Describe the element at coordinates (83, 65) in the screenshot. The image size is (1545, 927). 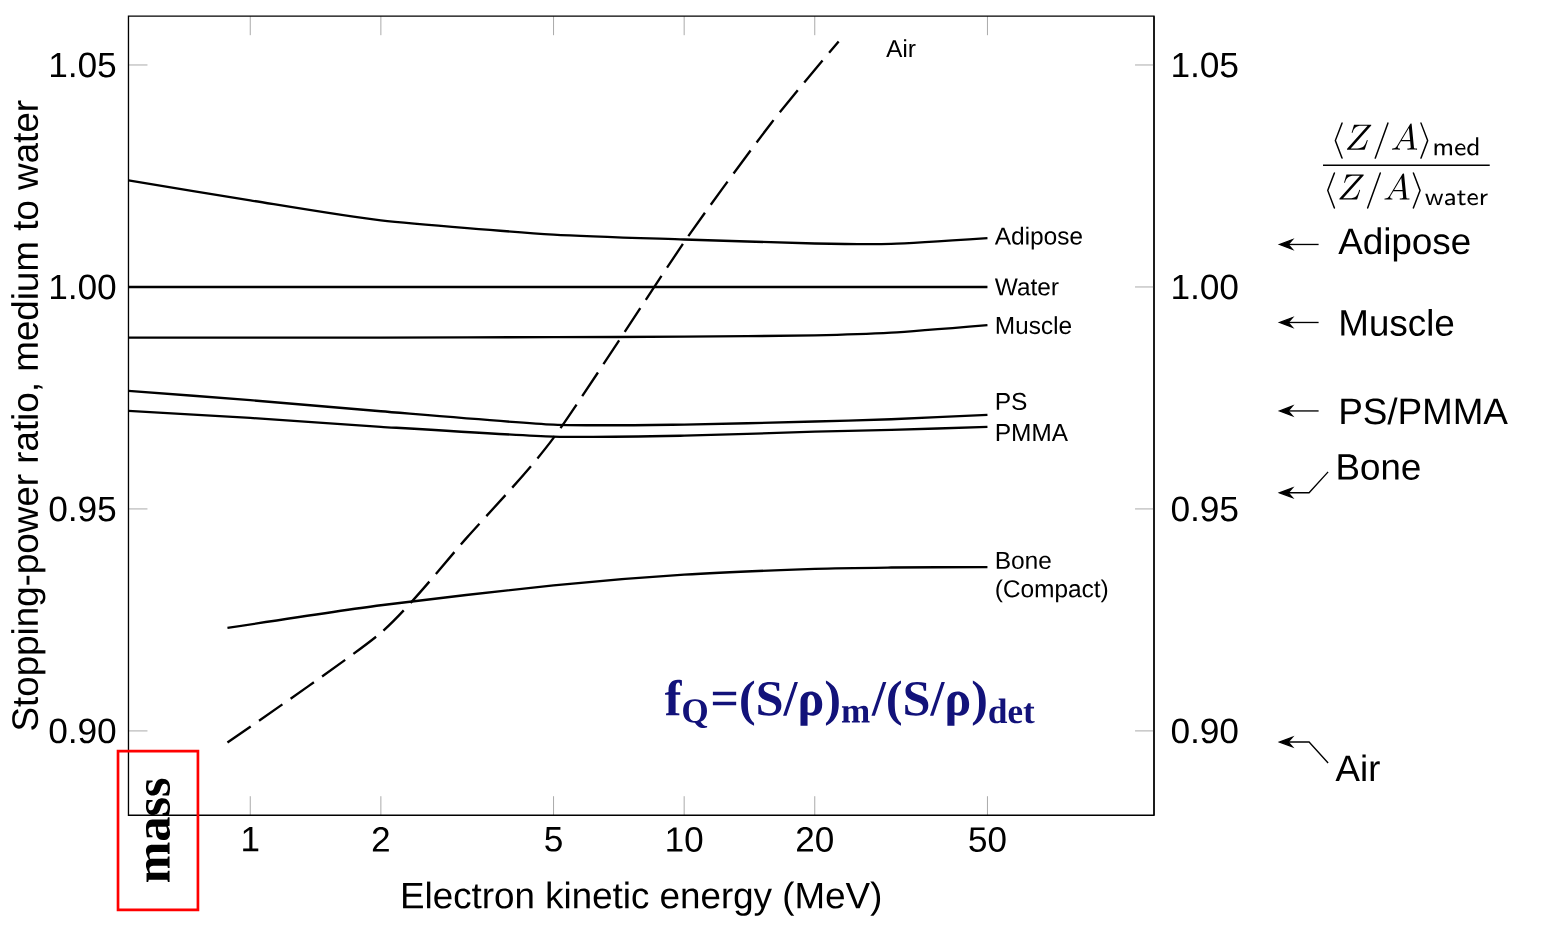
I see `y-tick-label: 1.05` at that location.